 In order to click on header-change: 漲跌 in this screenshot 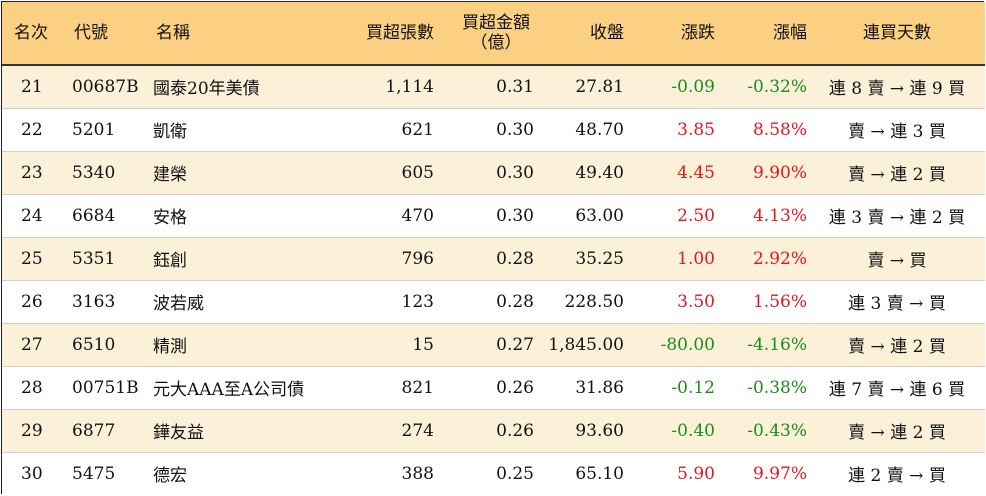, I will do `click(671, 34)`.